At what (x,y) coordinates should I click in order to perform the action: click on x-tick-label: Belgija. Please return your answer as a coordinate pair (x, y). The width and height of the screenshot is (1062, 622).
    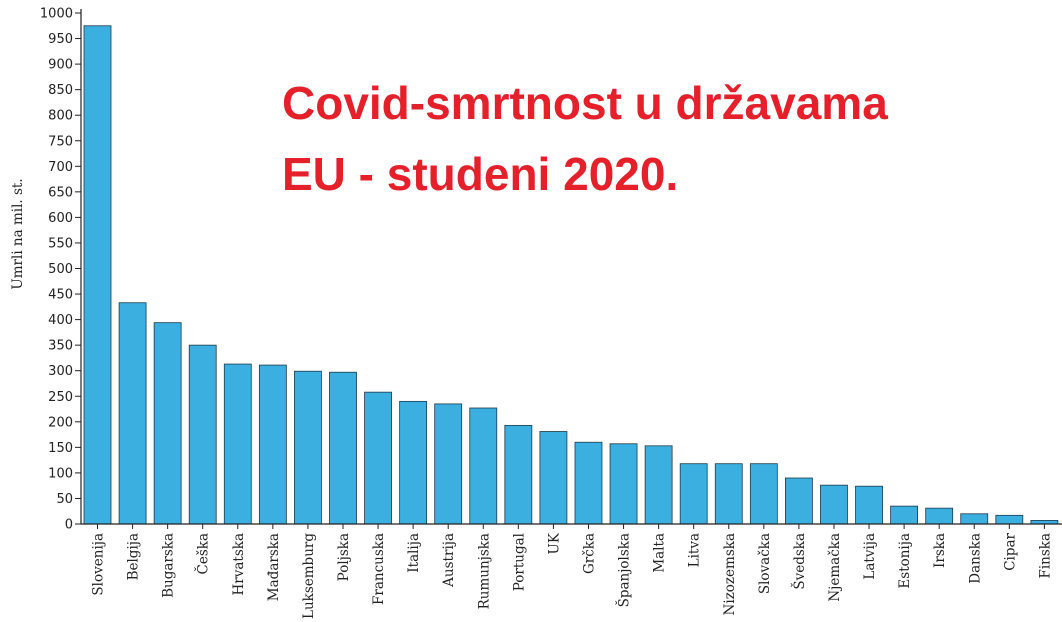
    Looking at the image, I should click on (134, 556).